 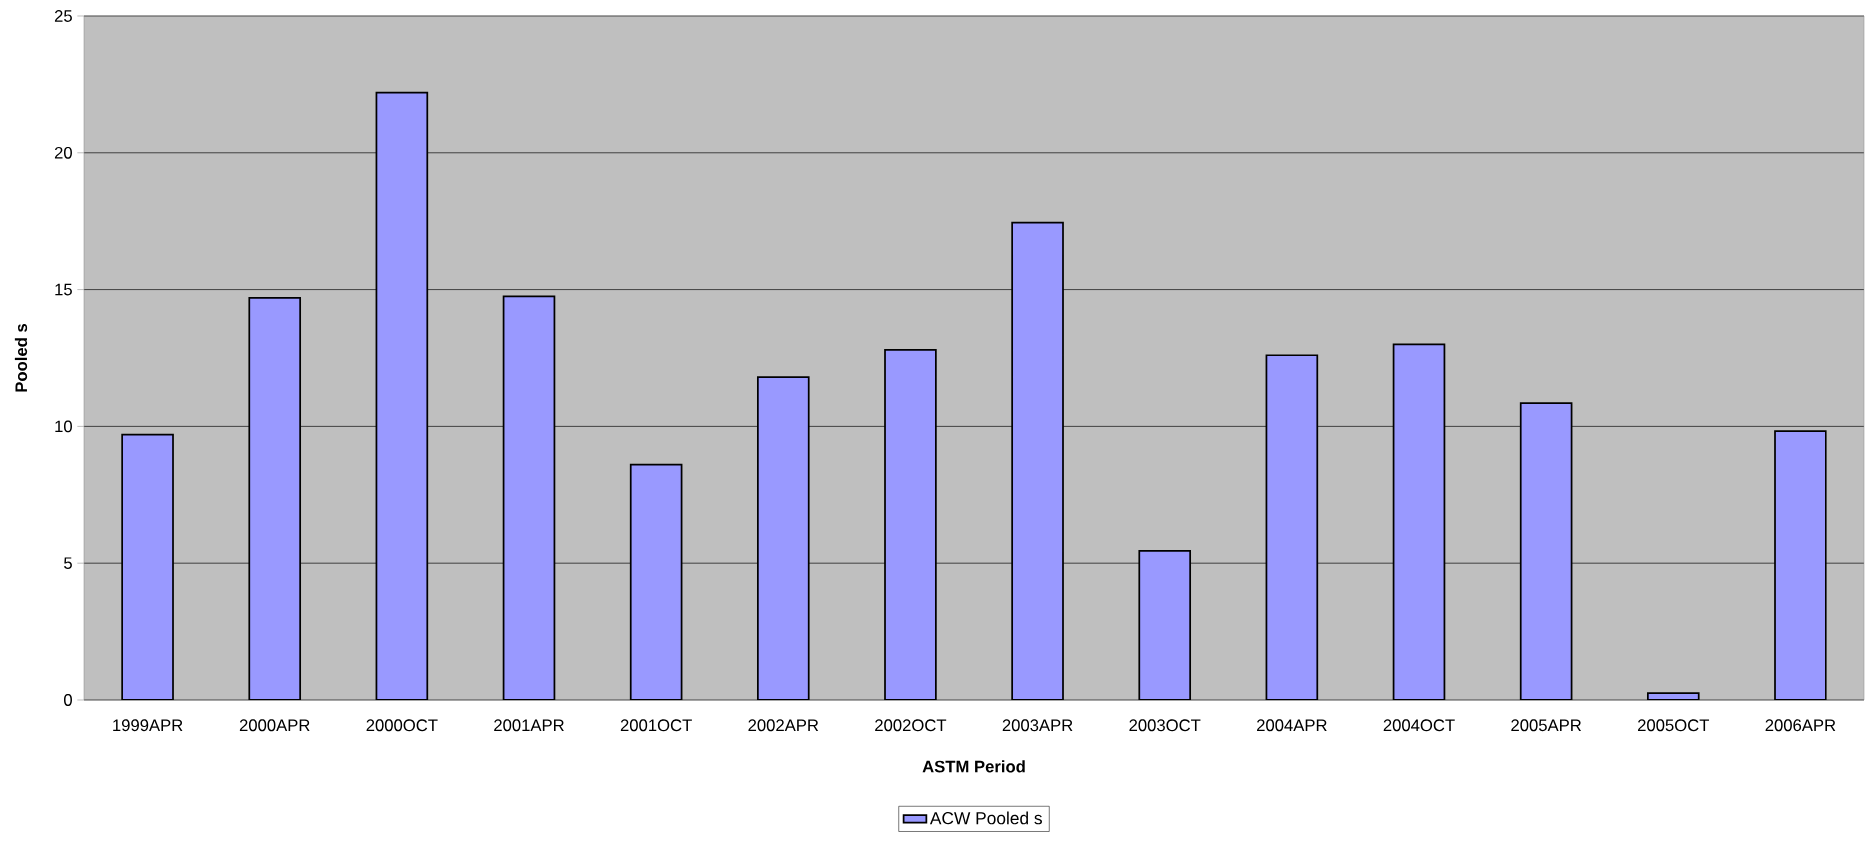 I want to click on x-tick-label: 2001APR, so click(x=529, y=725).